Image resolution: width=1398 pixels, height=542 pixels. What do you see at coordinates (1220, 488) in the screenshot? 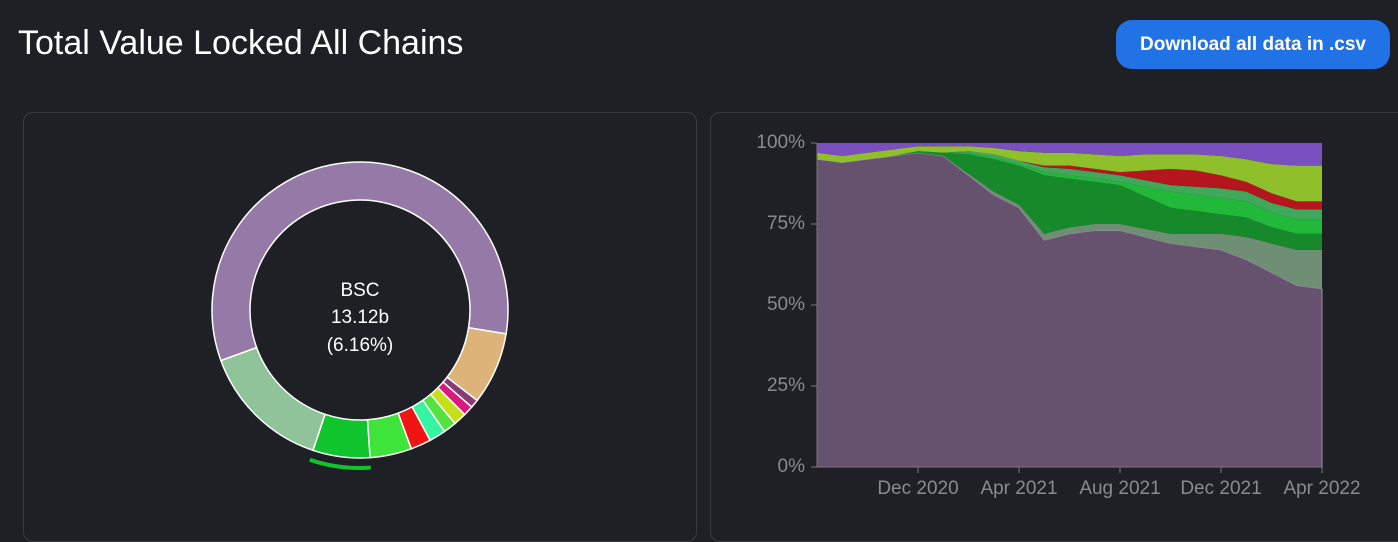
I see `x-tick-label: Dec 2021` at bounding box center [1220, 488].